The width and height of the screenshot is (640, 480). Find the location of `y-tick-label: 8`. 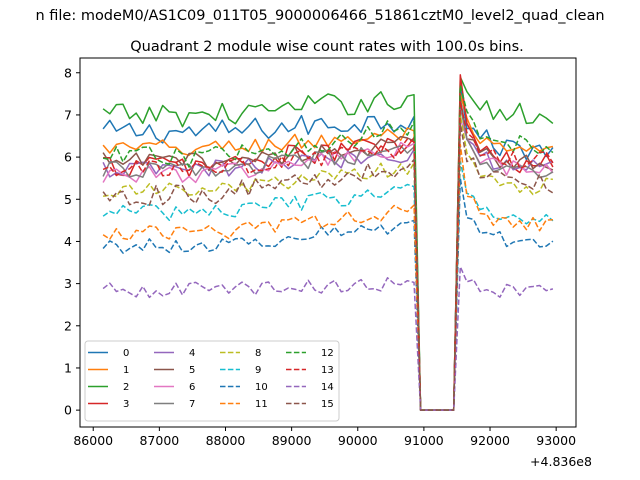

y-tick-label: 8 is located at coordinates (68, 72).